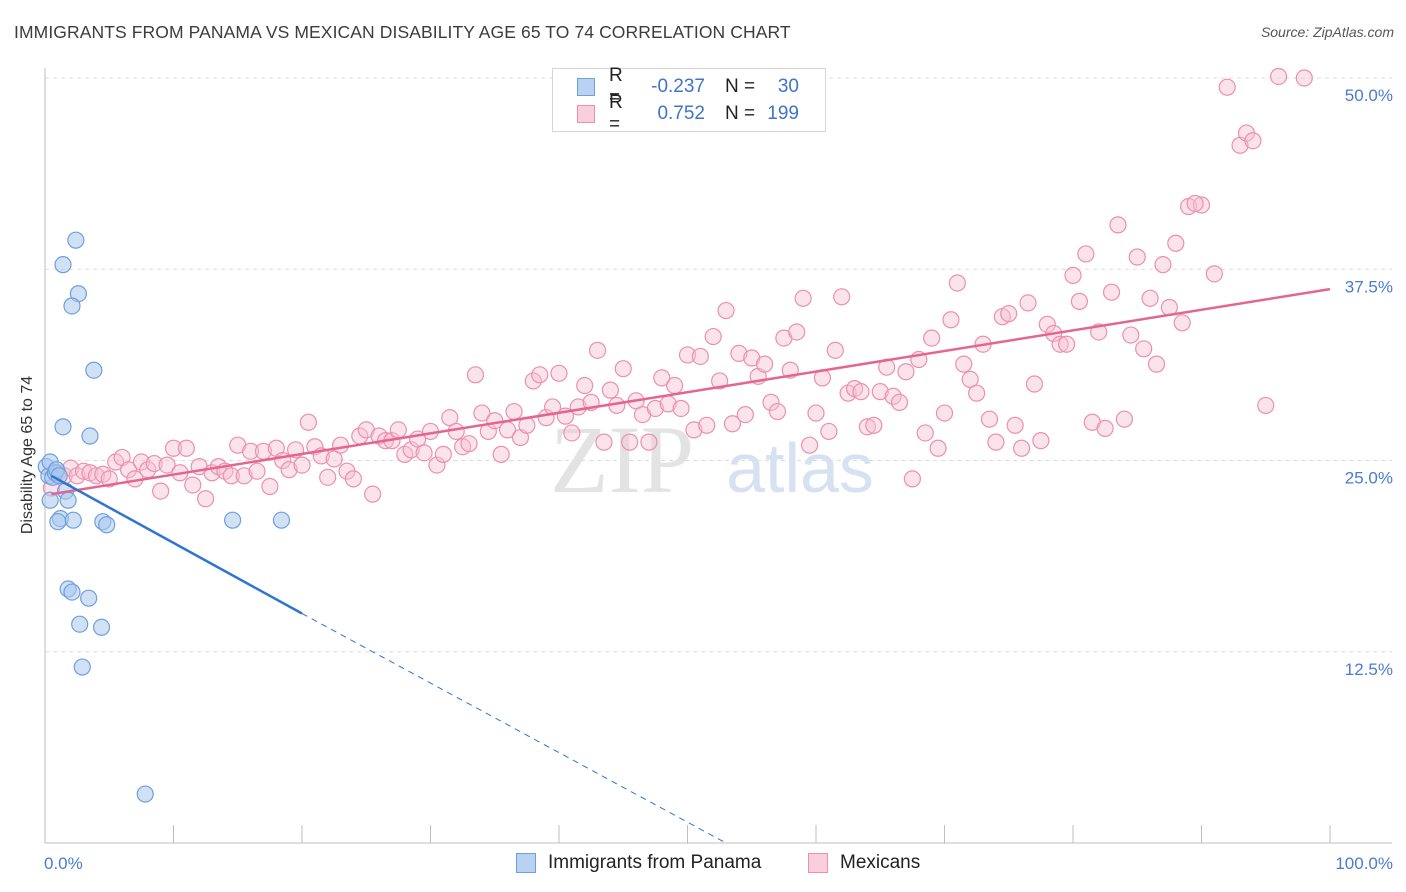 The width and height of the screenshot is (1406, 892). What do you see at coordinates (740, 86) in the screenshot?
I see `legend-n-label: N =` at bounding box center [740, 86].